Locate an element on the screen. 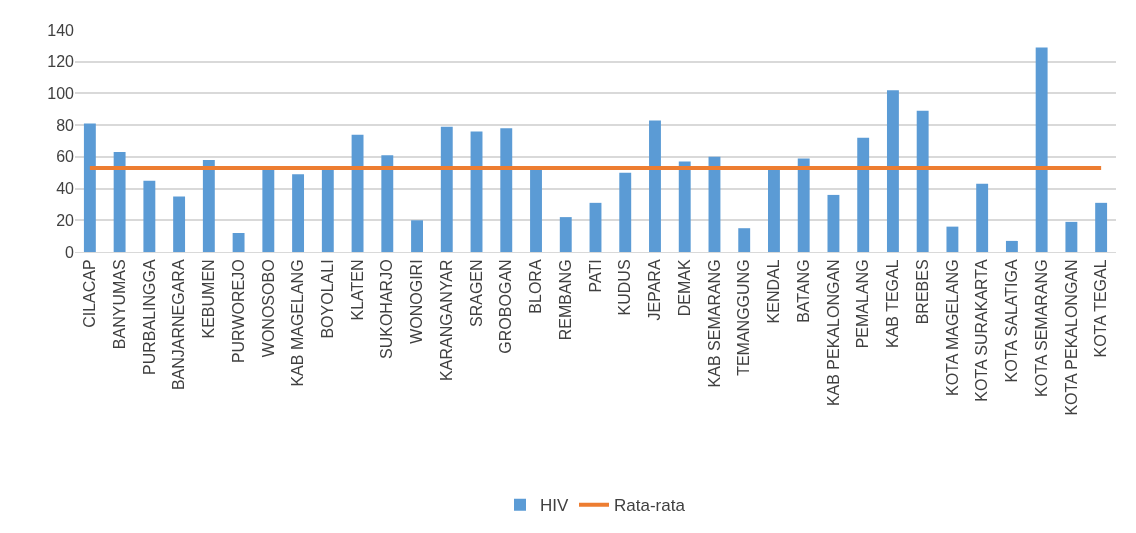  x-tick-label: WONOSOBO is located at coordinates (268, 308).